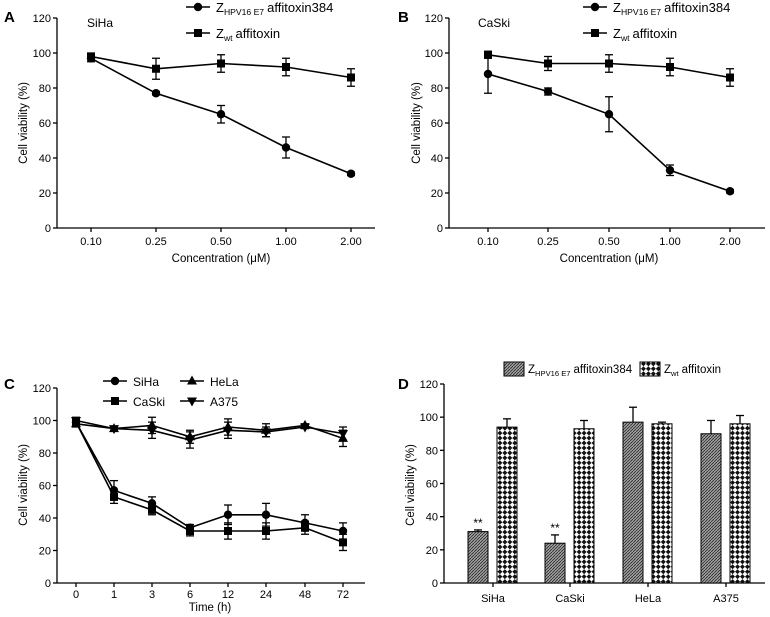 Image resolution: width=770 pixels, height=617 pixels. Describe the element at coordinates (210, 608) in the screenshot. I see `x-axis-label: Time (h)` at that location.